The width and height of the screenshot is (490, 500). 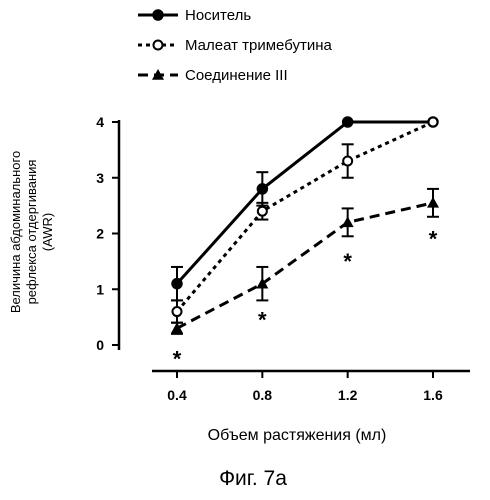 What do you see at coordinates (348, 395) in the screenshot?
I see `x-tick-label: 1.2` at bounding box center [348, 395].